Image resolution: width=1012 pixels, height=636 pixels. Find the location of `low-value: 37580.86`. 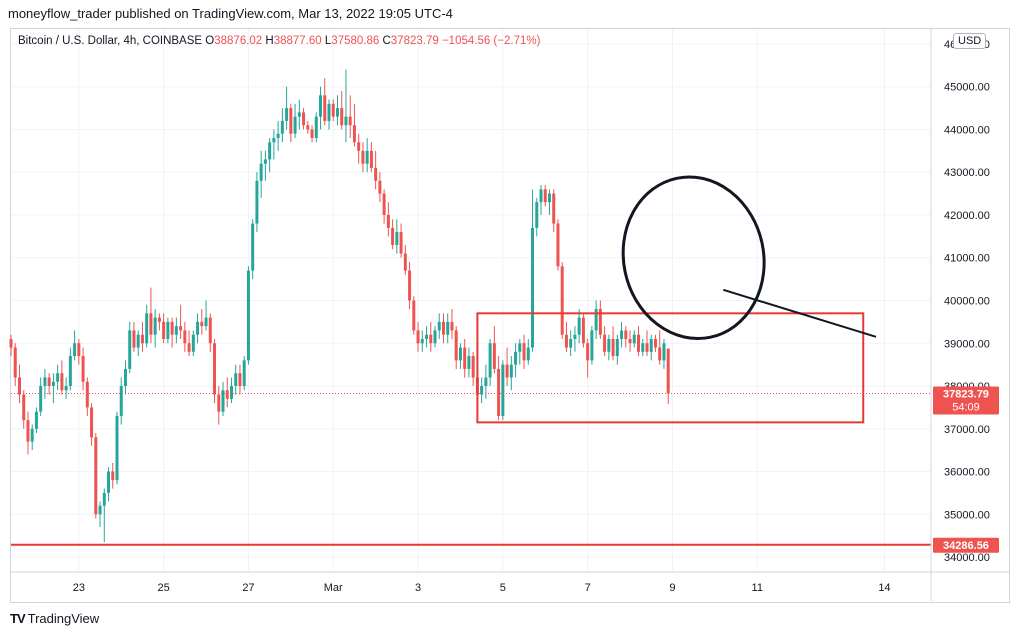

low-value: 37580.86 is located at coordinates (355, 41).